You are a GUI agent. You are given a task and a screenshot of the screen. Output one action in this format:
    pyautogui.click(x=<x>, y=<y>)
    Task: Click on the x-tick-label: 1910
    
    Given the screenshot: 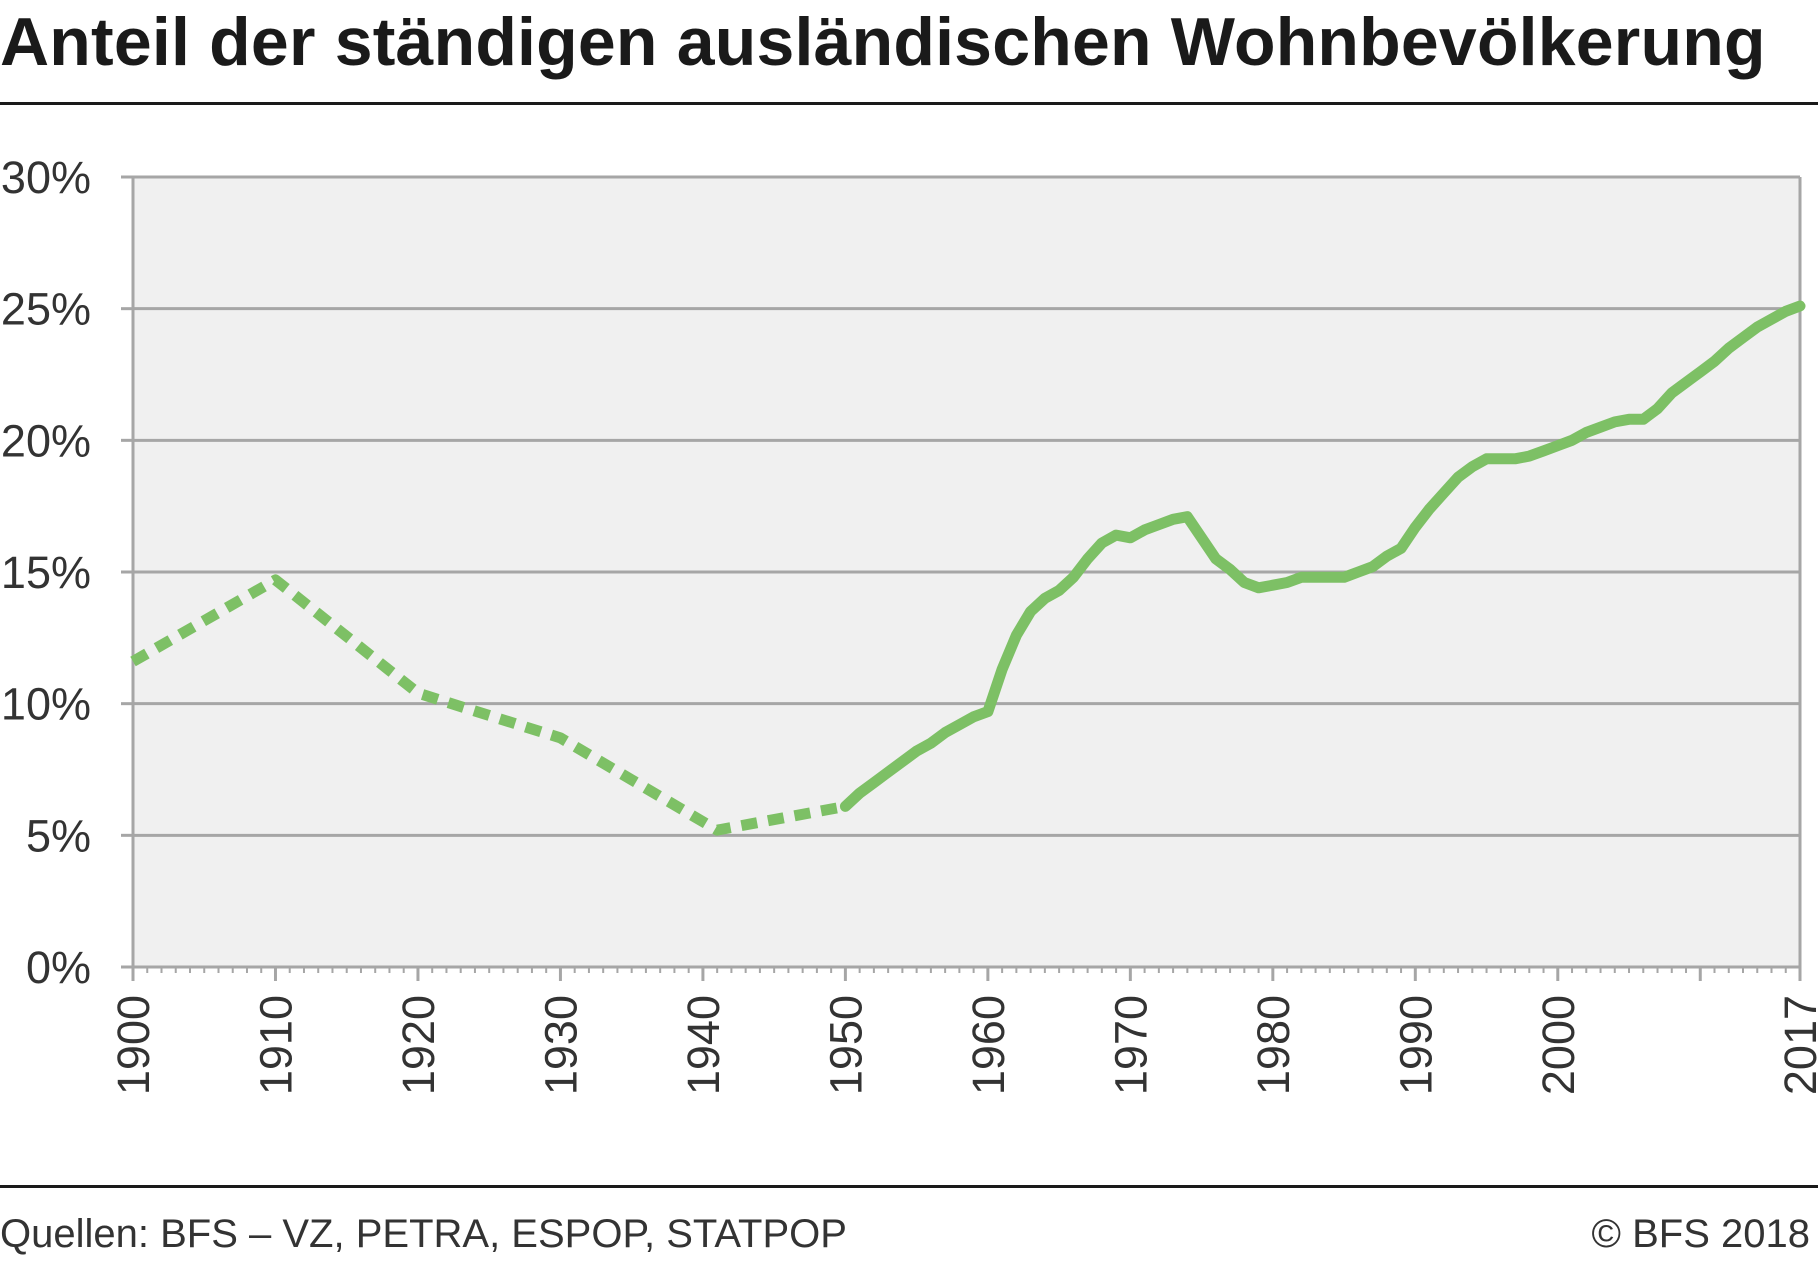 What is the action you would take?
    pyautogui.click(x=275, y=1045)
    